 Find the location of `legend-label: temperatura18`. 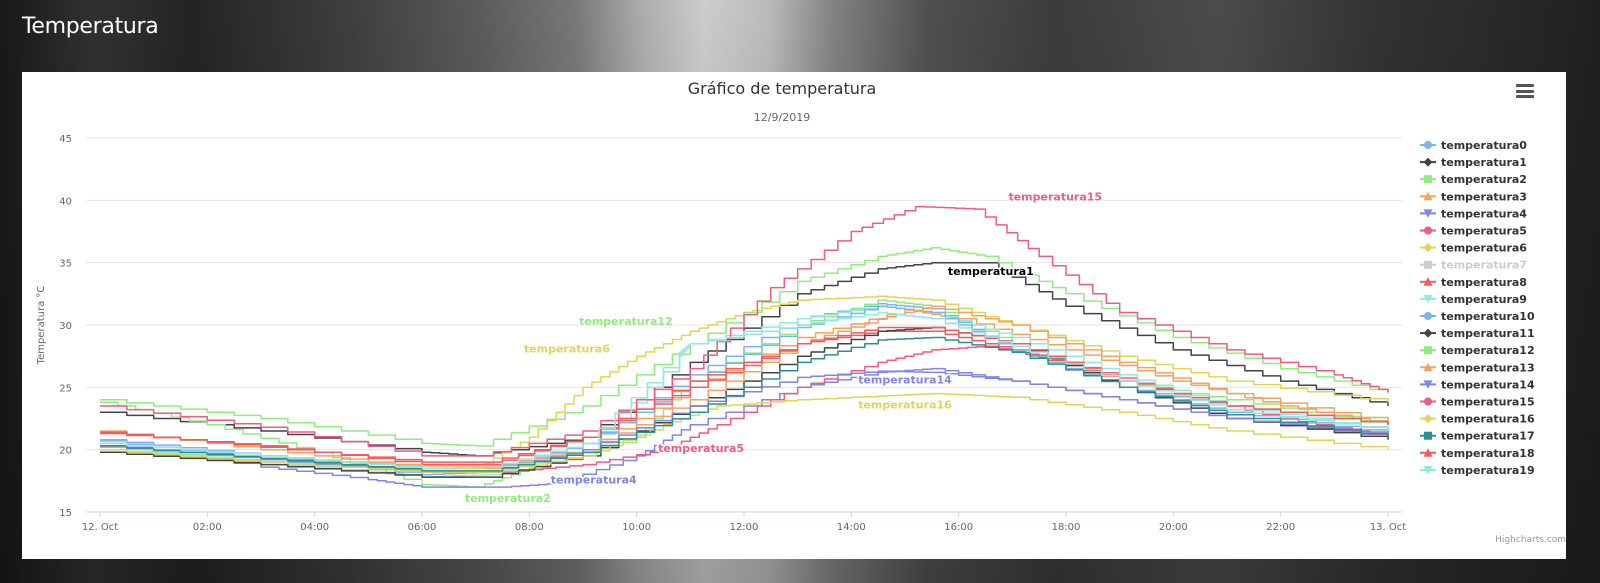

legend-label: temperatura18 is located at coordinates (1488, 453).